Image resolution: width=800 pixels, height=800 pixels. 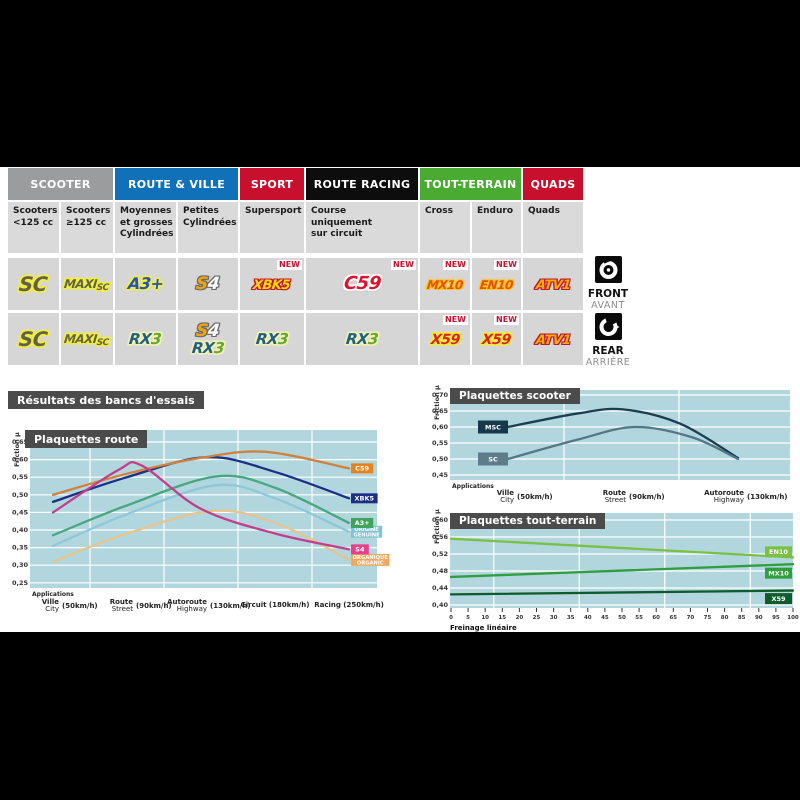 I want to click on series-label-MX10, so click(x=778, y=573).